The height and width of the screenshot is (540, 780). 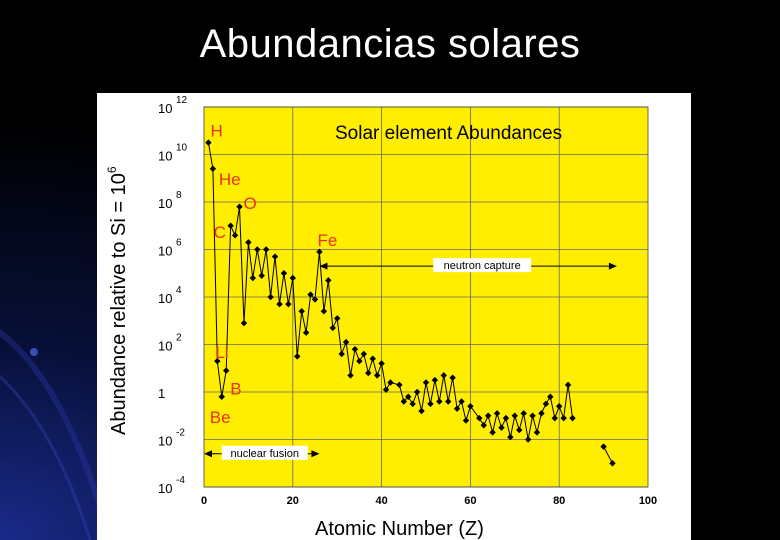 I want to click on x-tick-label: 60, so click(x=470, y=501).